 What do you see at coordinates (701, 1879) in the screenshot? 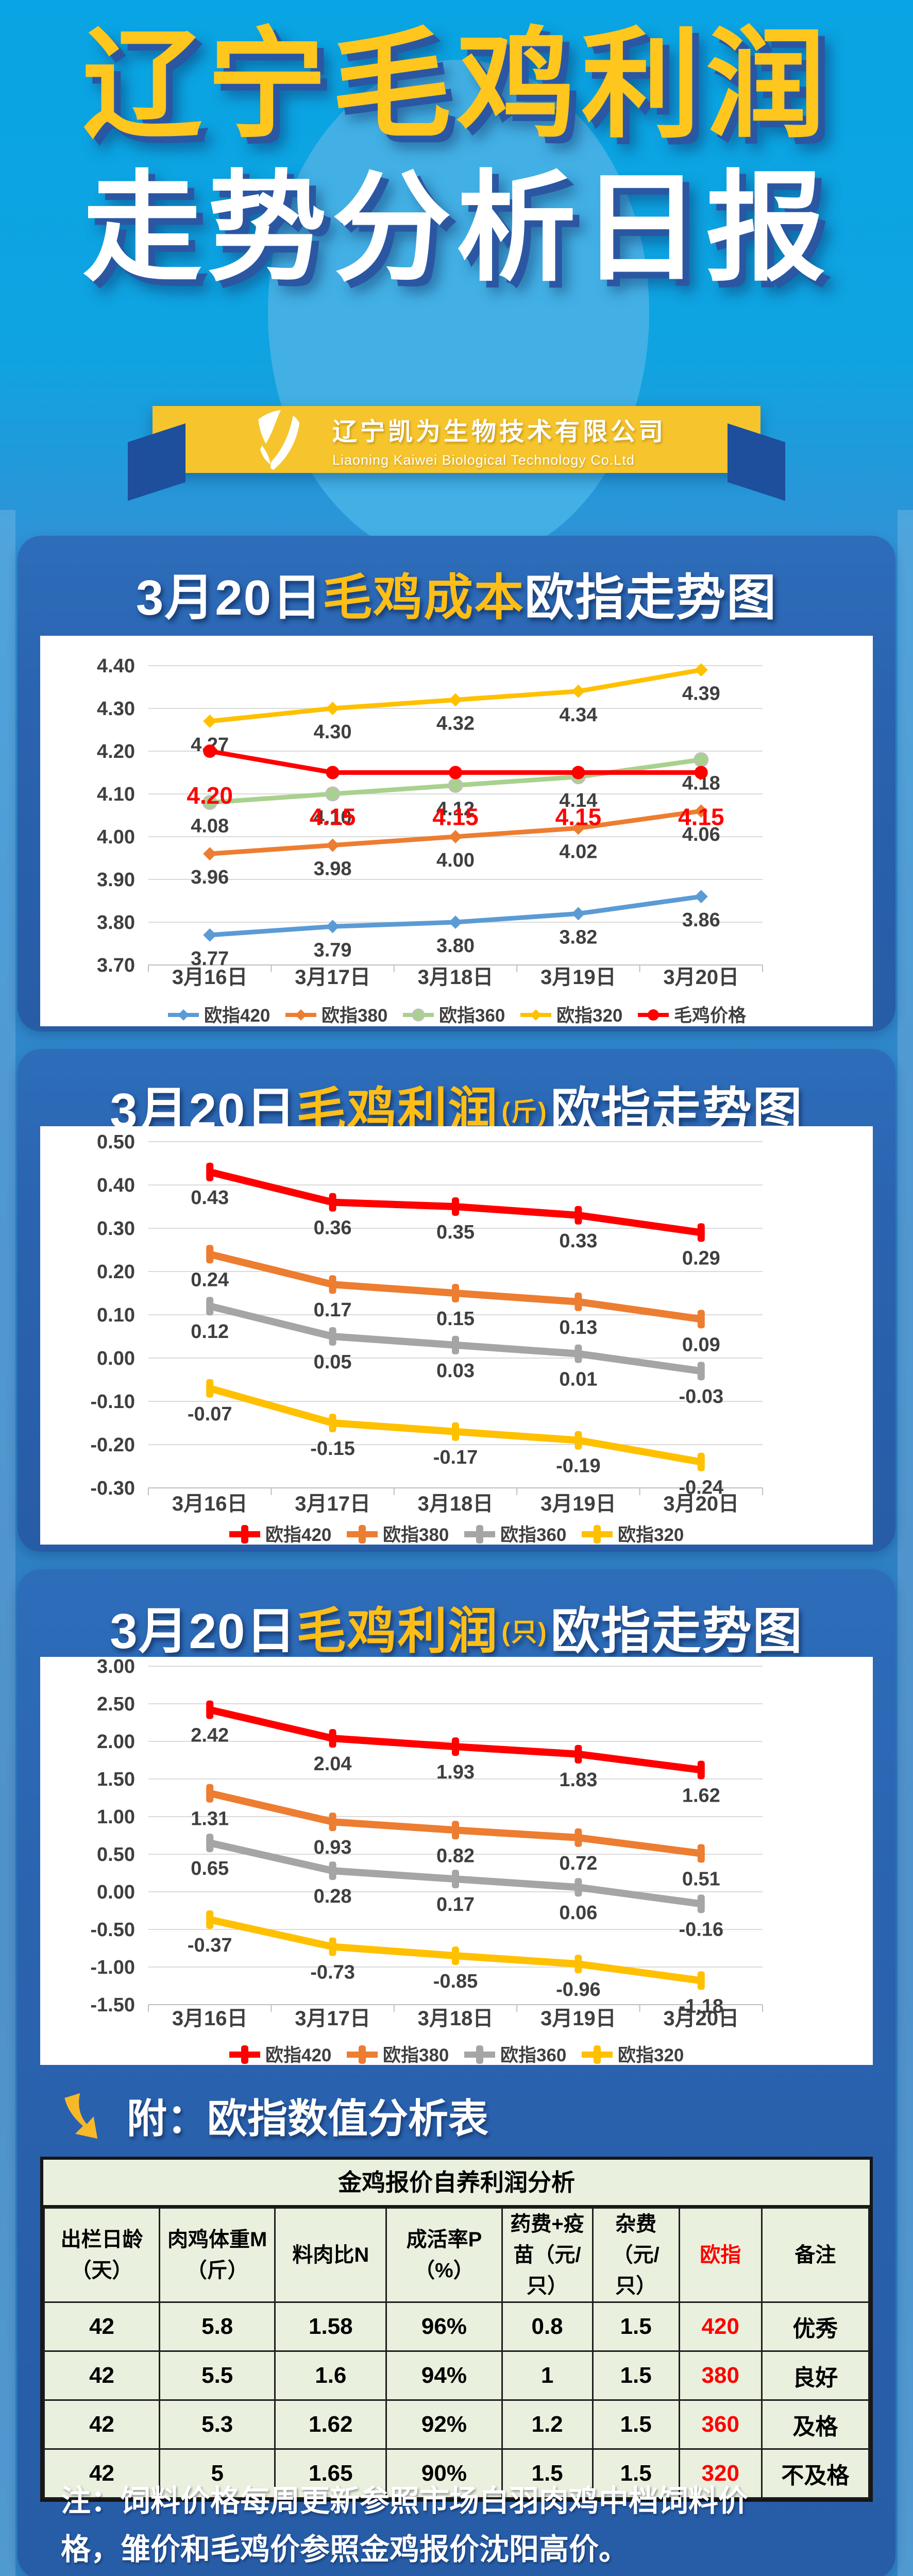
I see `svg-text: 0.51` at bounding box center [701, 1879].